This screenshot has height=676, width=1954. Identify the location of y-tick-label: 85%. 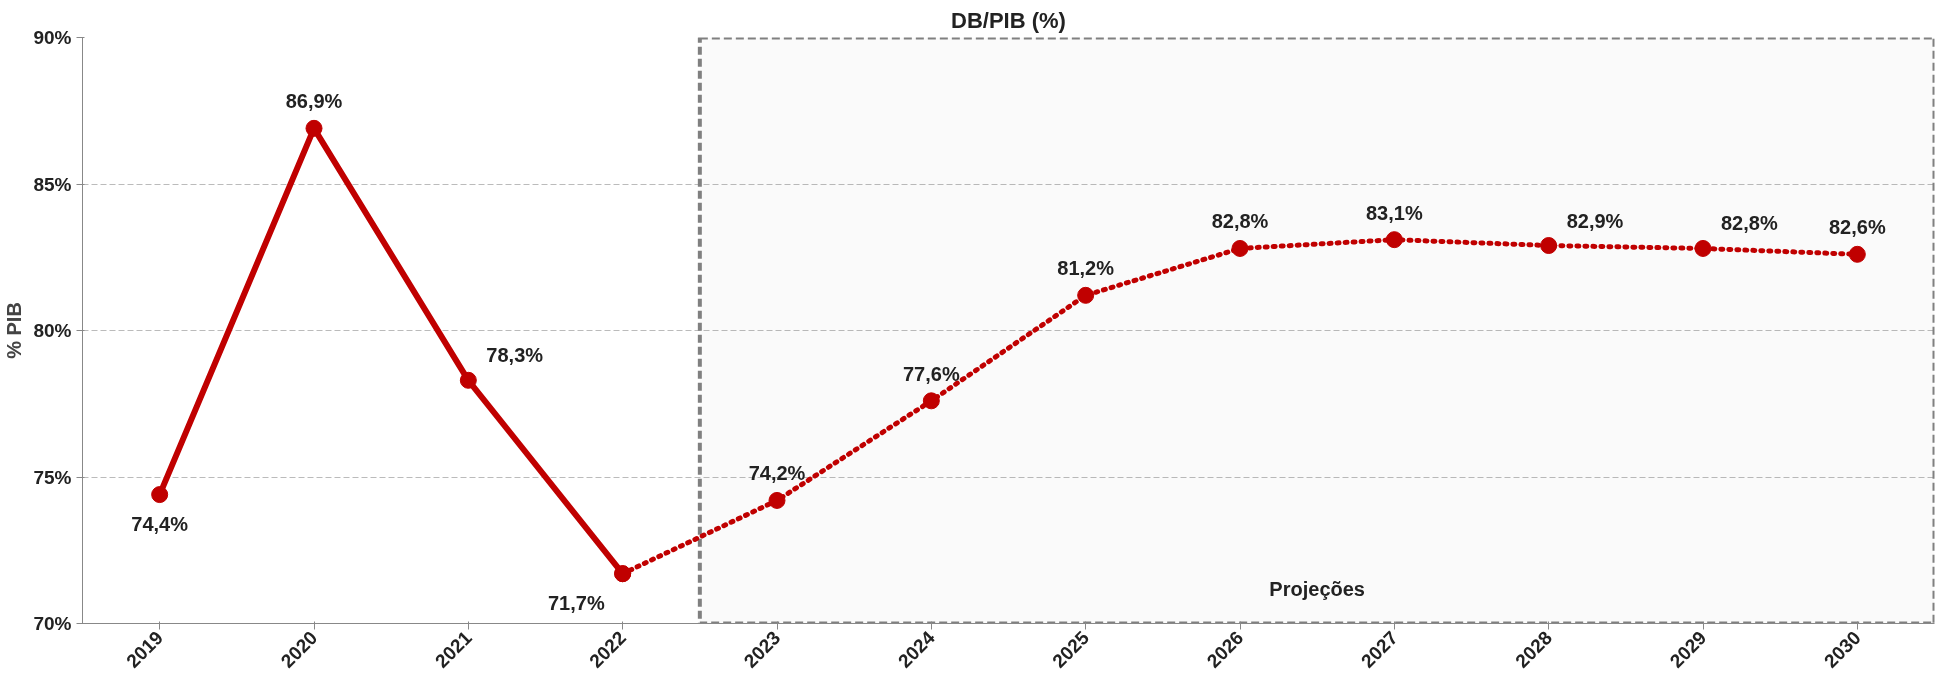
(52, 184).